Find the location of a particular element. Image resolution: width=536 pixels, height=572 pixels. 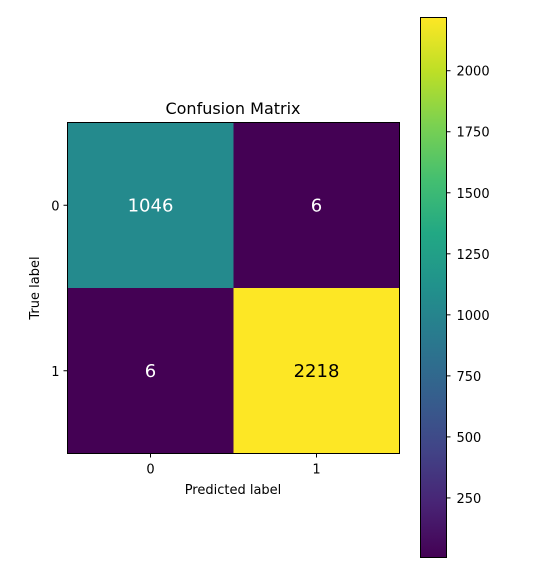

colorbar-tick-label: 500 is located at coordinates (469, 438).